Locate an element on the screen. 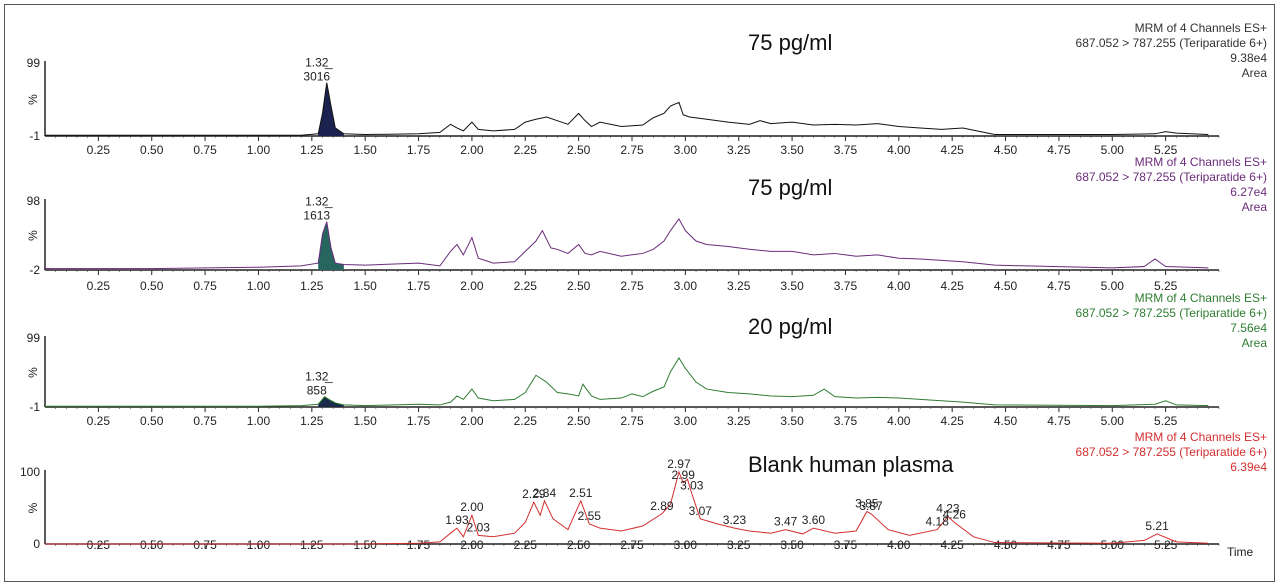 Image resolution: width=1280 pixels, height=587 pixels. channel-header-line: 6.27e4 is located at coordinates (1248, 192).